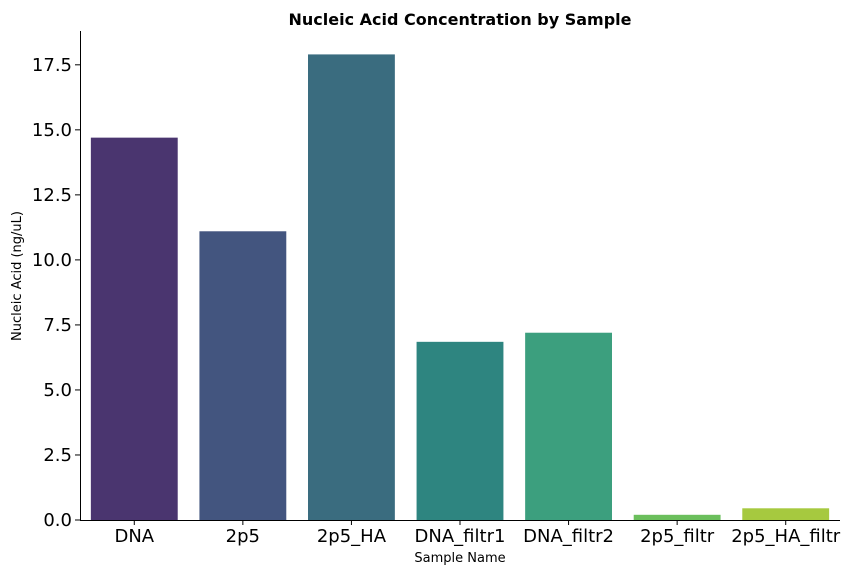 The image size is (864, 576). I want to click on x-tick-label: DNA_filtr2, so click(568, 536).